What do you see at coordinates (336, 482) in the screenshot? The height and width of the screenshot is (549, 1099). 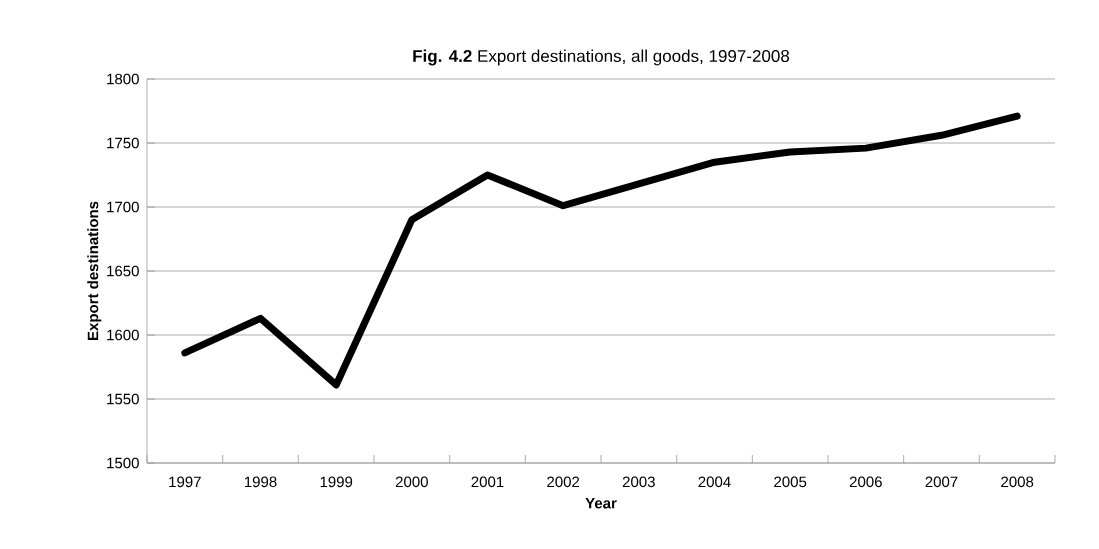 I see `x-tick-label: 1999` at bounding box center [336, 482].